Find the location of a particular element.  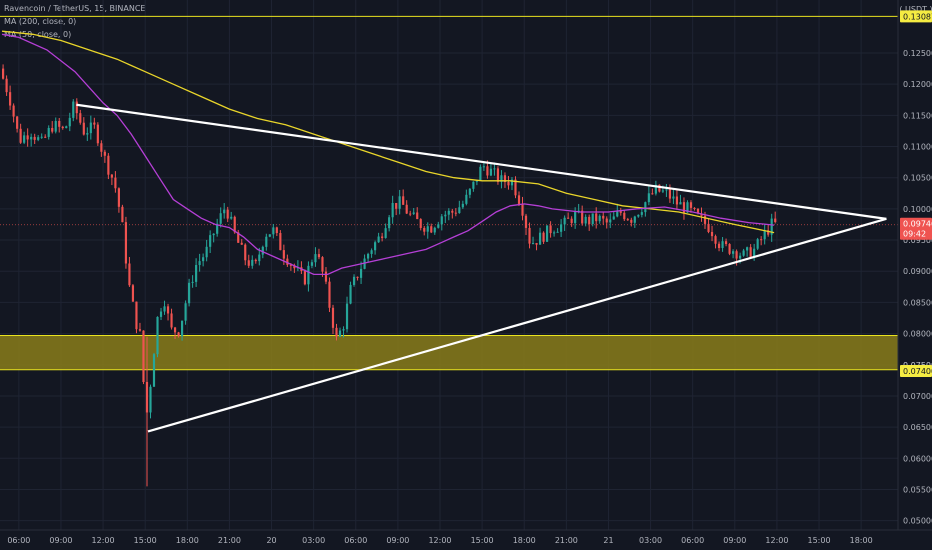

current-price-label: 0.09746 is located at coordinates (917, 224).